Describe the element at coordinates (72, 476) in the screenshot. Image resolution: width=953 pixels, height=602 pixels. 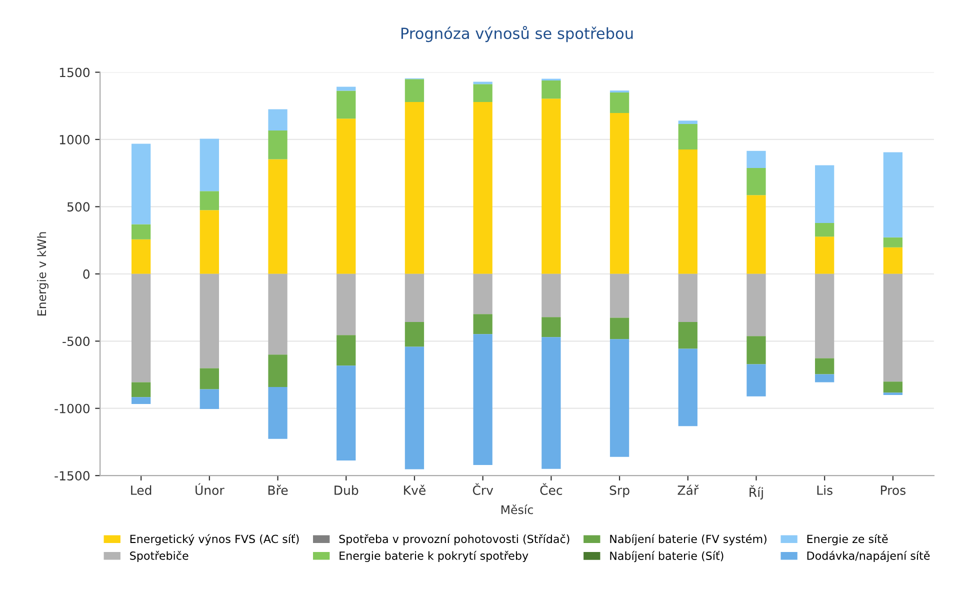
I see `y-tick-label: -1500` at that location.